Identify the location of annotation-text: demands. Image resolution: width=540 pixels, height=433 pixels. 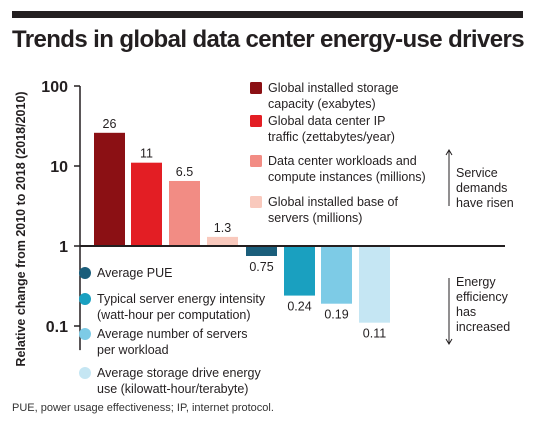
(481, 188).